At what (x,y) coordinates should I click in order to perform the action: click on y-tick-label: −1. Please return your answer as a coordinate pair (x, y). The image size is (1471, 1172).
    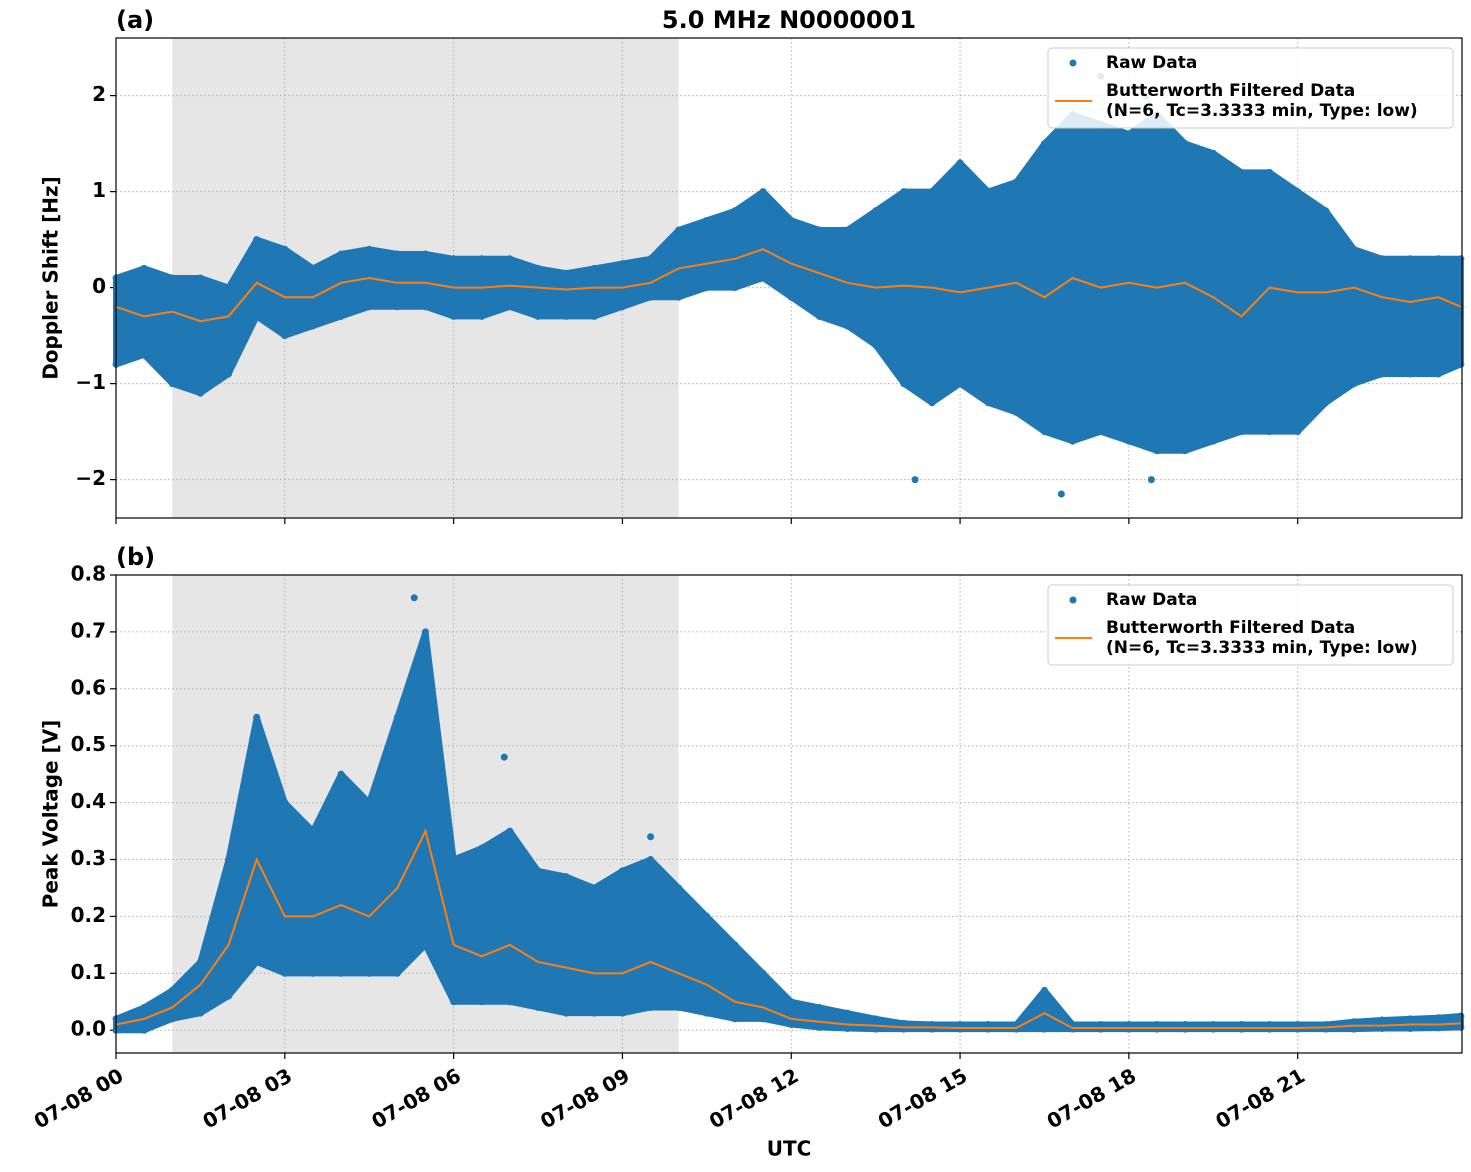
    Looking at the image, I should click on (90, 382).